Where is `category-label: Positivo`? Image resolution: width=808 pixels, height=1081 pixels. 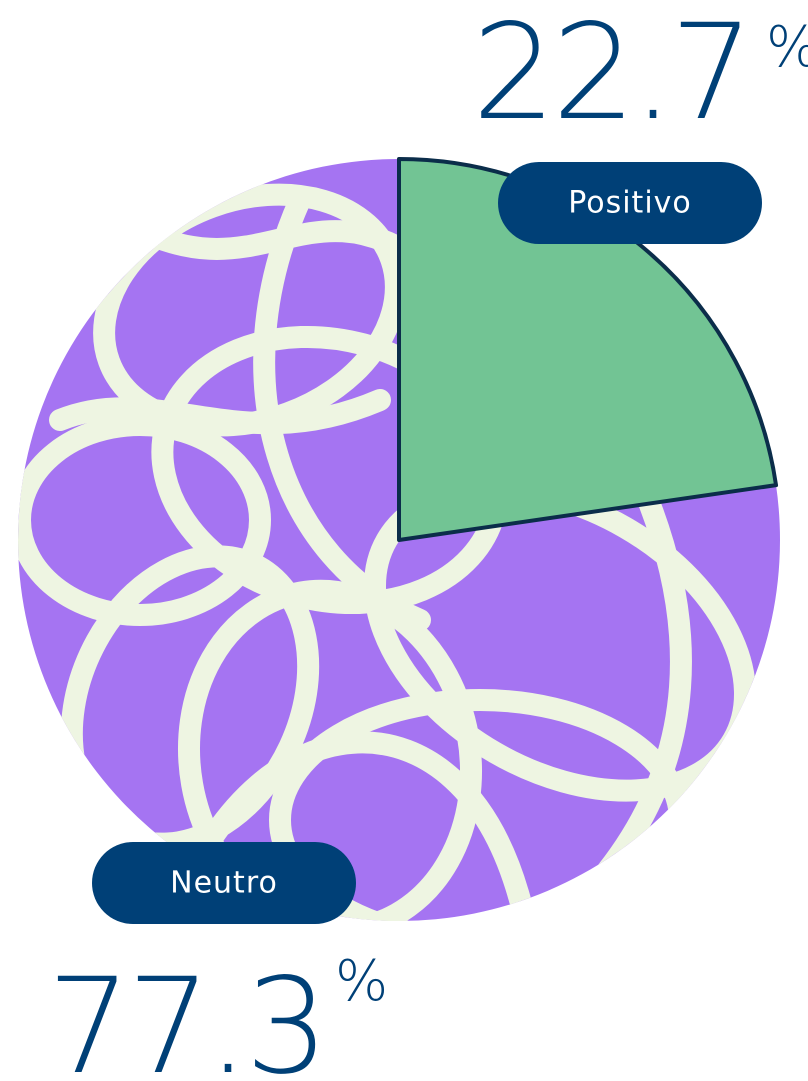
category-label: Positivo is located at coordinates (630, 203).